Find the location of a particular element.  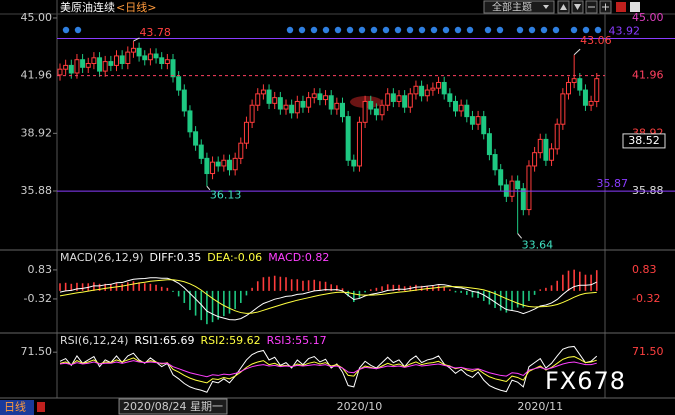

current-price-box is located at coordinates (644, 141).